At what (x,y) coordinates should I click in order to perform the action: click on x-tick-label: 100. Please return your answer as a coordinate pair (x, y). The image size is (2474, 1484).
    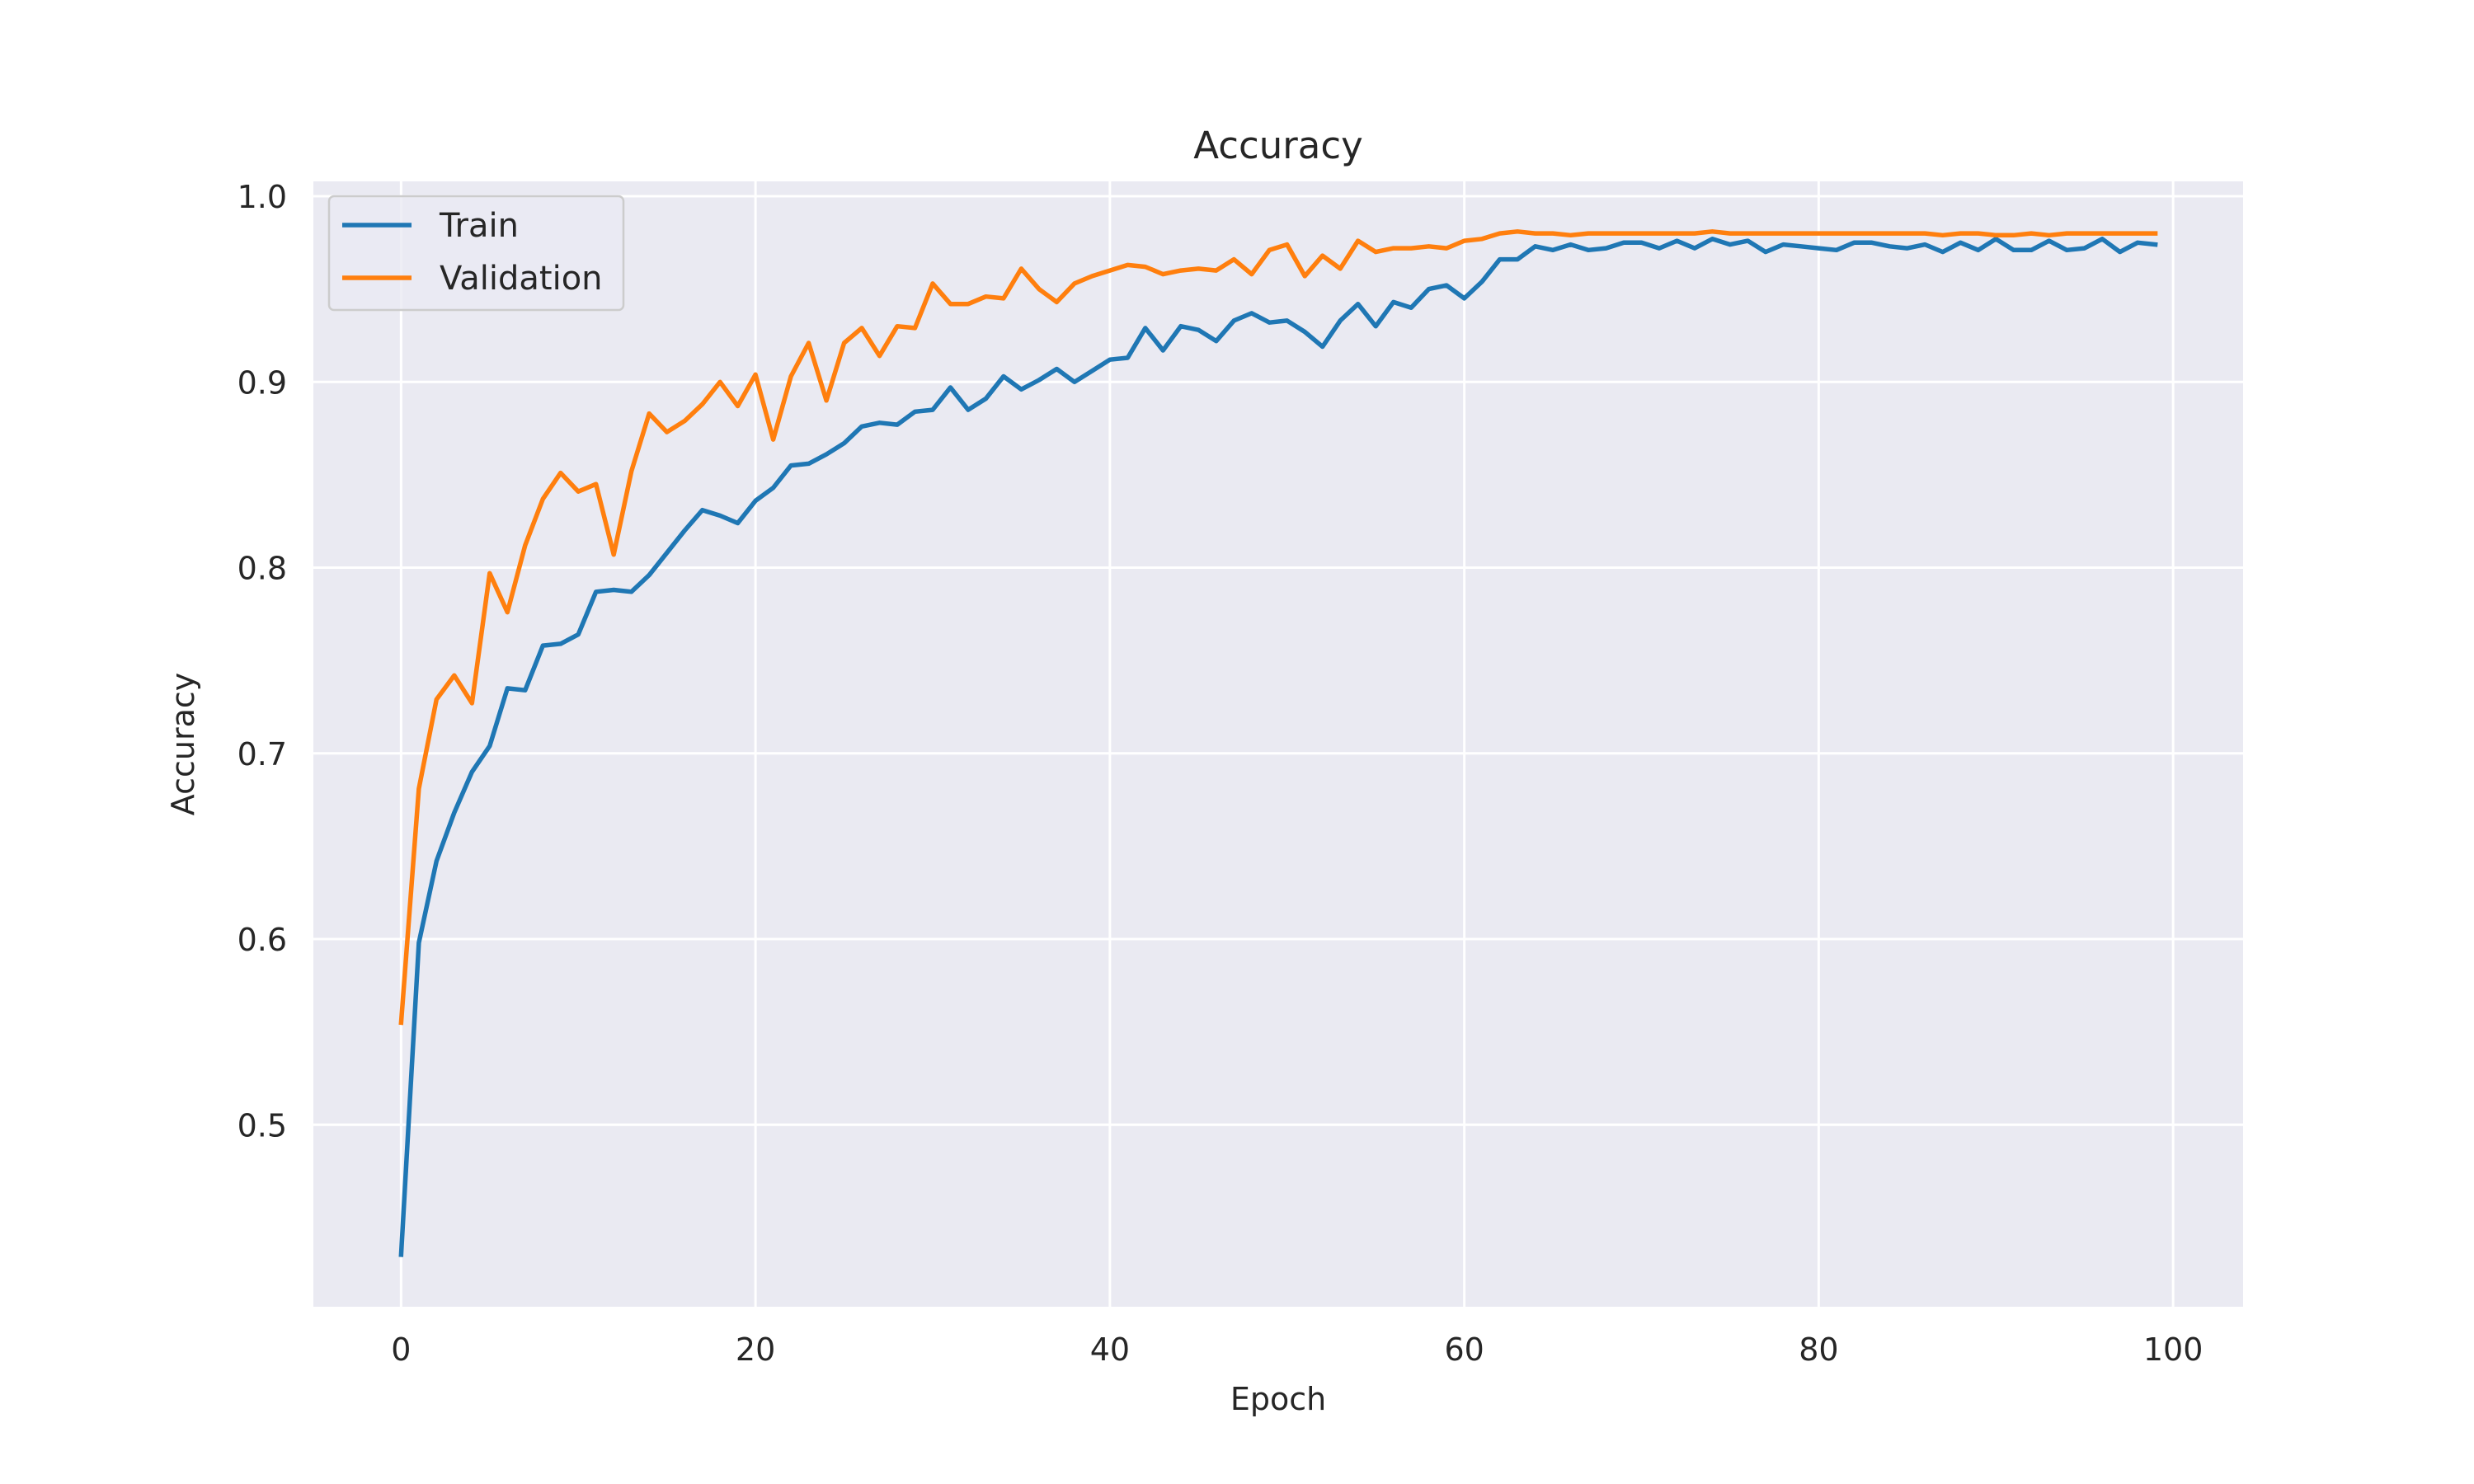
    Looking at the image, I should click on (2173, 1349).